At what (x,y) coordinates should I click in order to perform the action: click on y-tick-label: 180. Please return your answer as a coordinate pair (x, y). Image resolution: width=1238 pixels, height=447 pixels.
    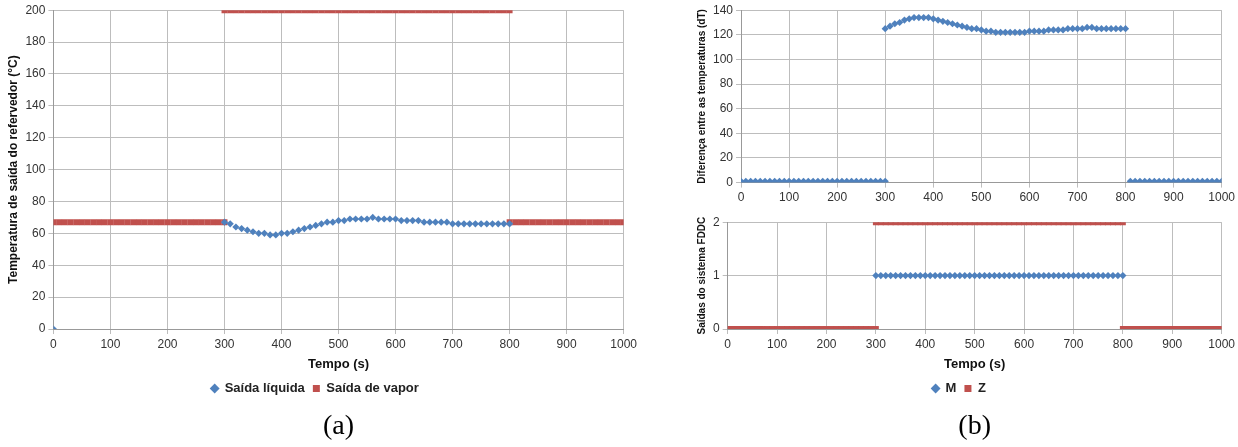
    Looking at the image, I should click on (35, 41).